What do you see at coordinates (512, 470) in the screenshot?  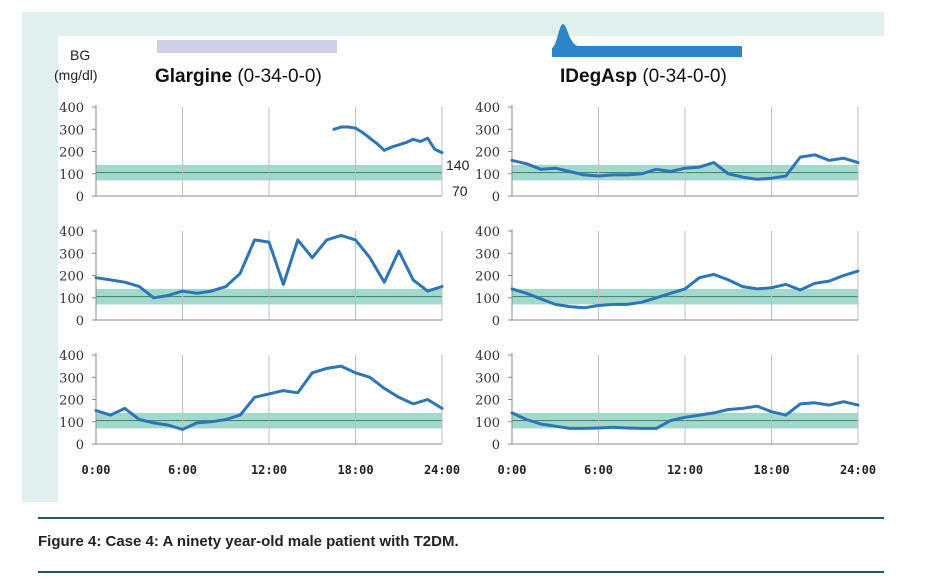 I see `x-tick-label-right: 0:00` at bounding box center [512, 470].